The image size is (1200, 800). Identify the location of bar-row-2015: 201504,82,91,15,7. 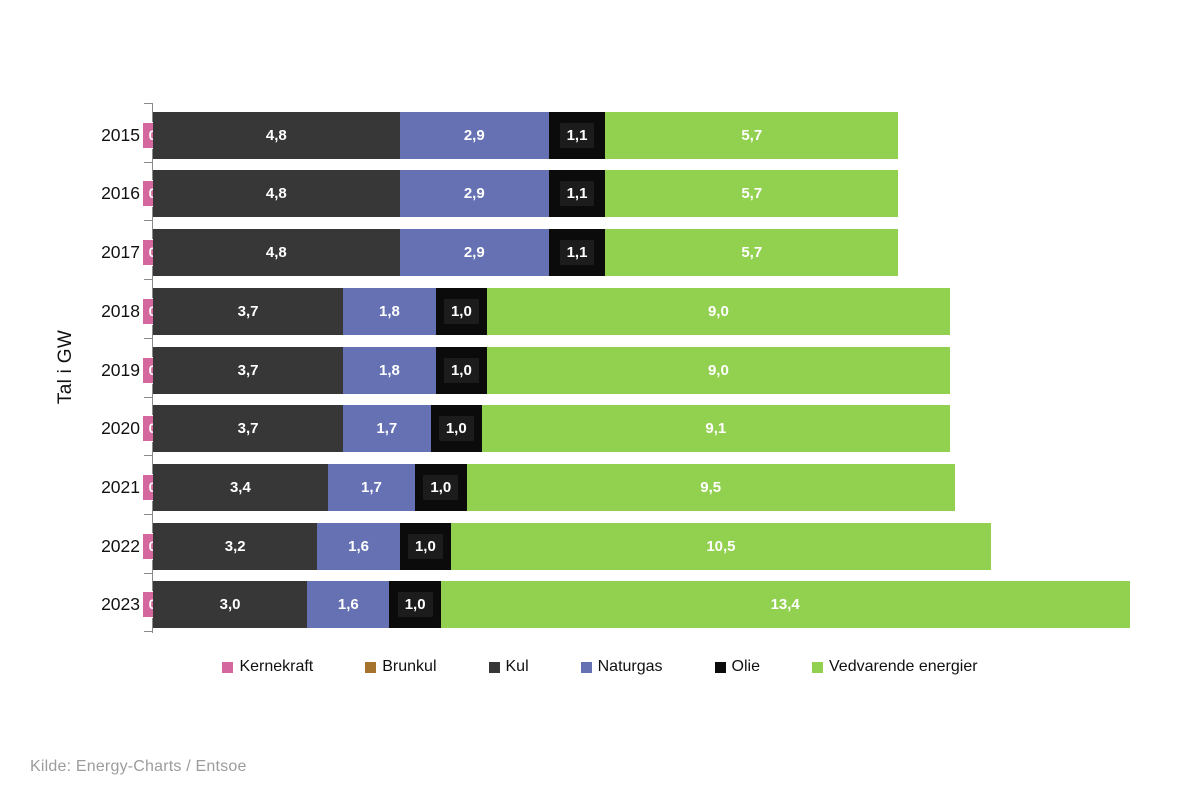
(600, 135).